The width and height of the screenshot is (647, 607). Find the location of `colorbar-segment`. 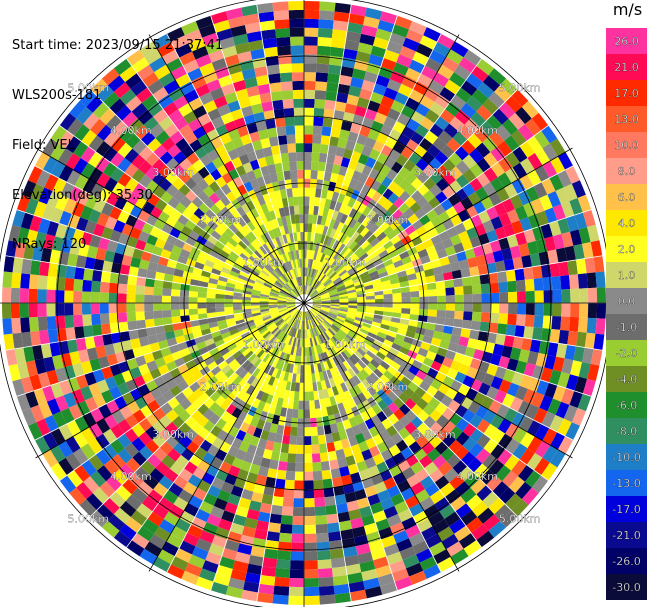

colorbar-segment is located at coordinates (626, 405).